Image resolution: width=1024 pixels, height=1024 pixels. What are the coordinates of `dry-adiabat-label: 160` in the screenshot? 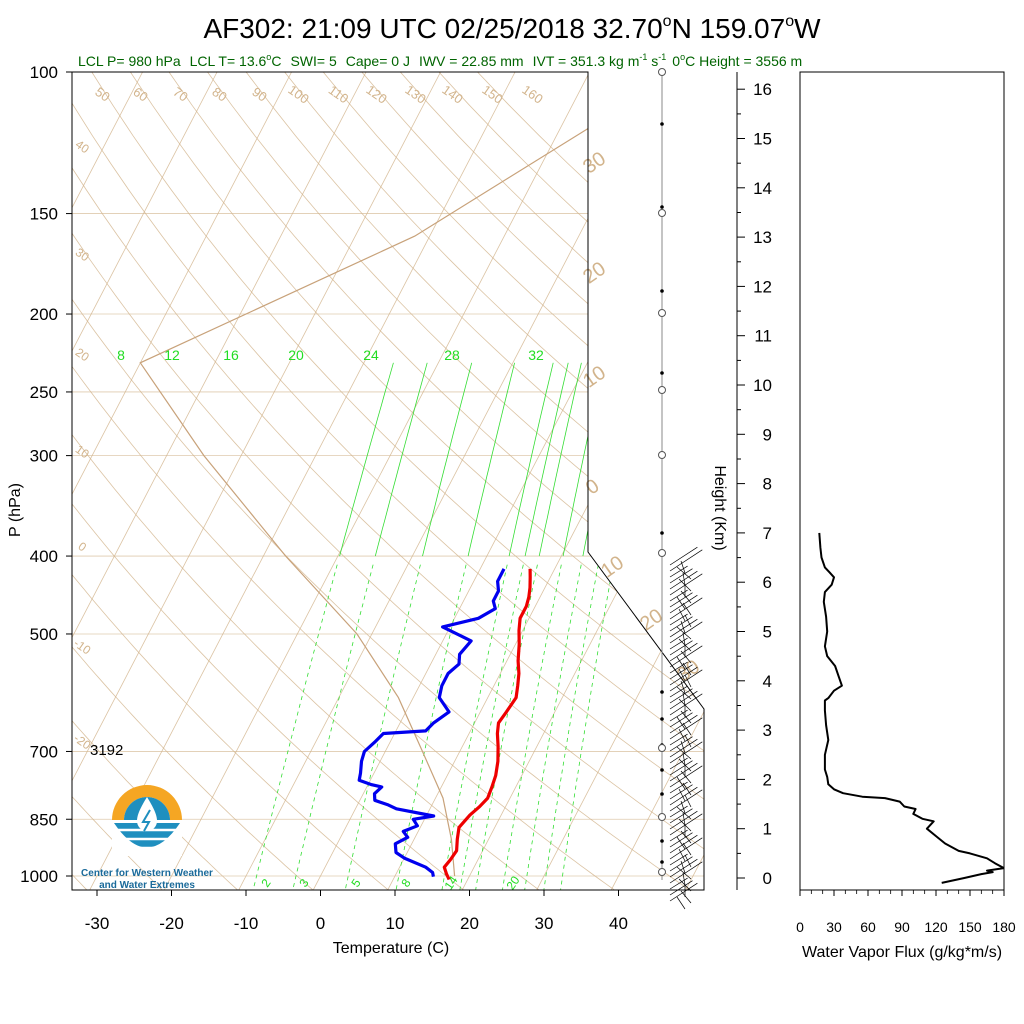 It's located at (532, 94).